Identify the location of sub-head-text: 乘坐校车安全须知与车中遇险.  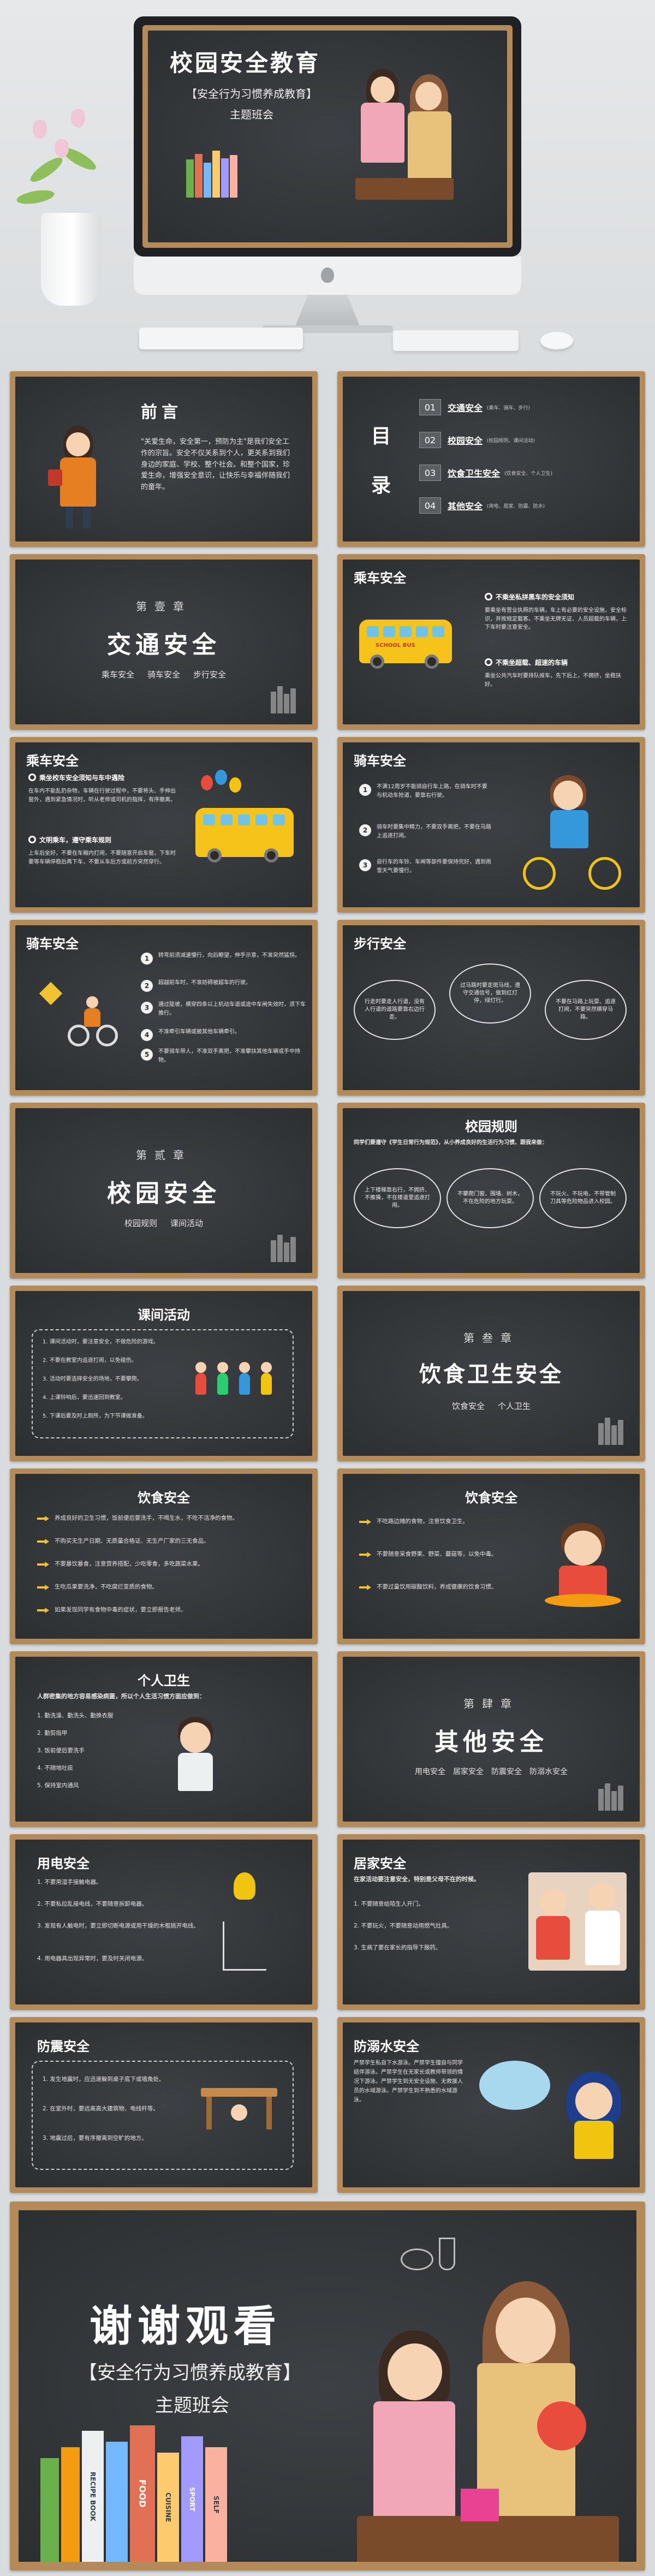
(82, 778).